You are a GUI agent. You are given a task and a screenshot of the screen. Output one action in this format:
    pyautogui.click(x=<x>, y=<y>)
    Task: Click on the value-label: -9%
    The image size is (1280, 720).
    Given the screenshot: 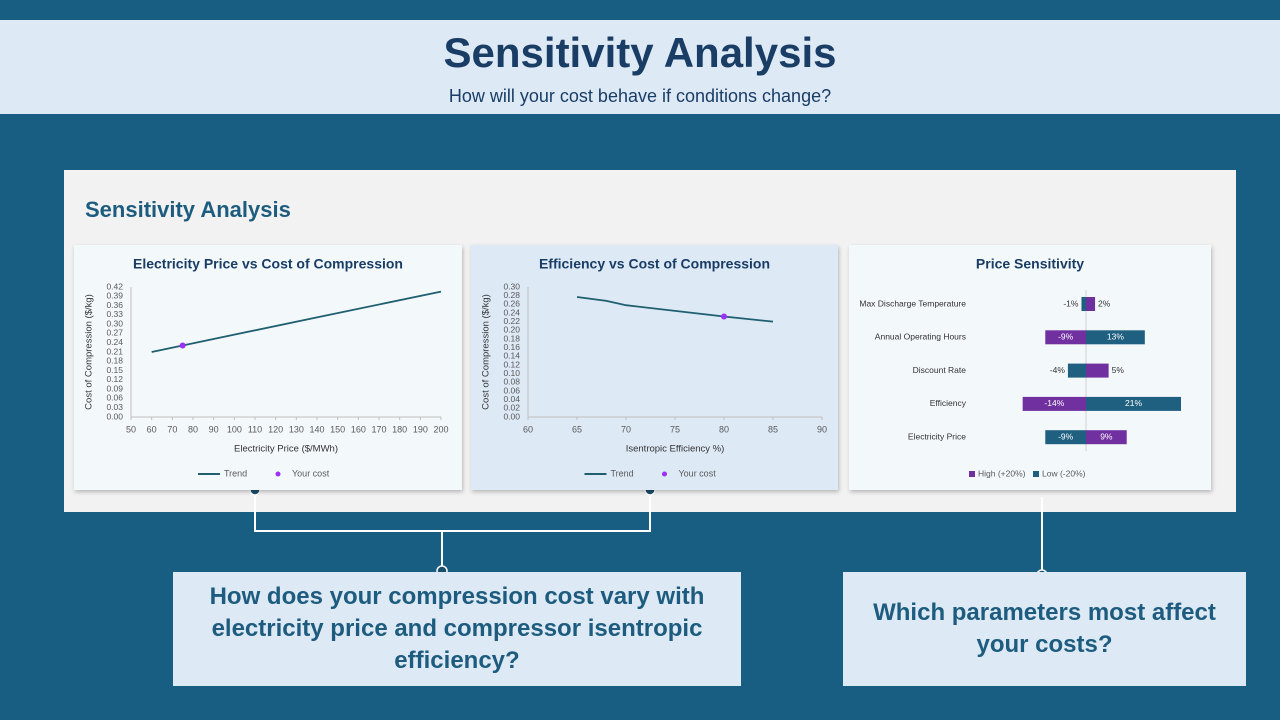 What is the action you would take?
    pyautogui.click(x=1066, y=436)
    